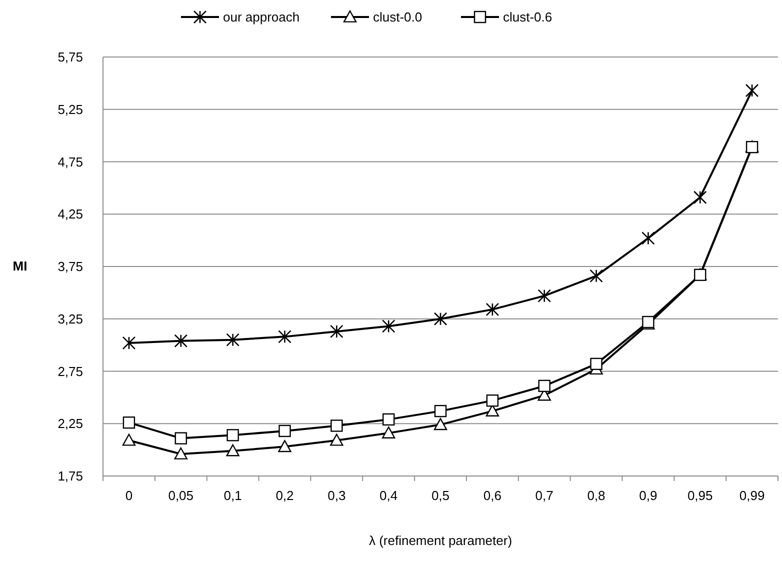 The width and height of the screenshot is (782, 561). Describe the element at coordinates (544, 495) in the screenshot. I see `x-tick-label: 0,7` at that location.